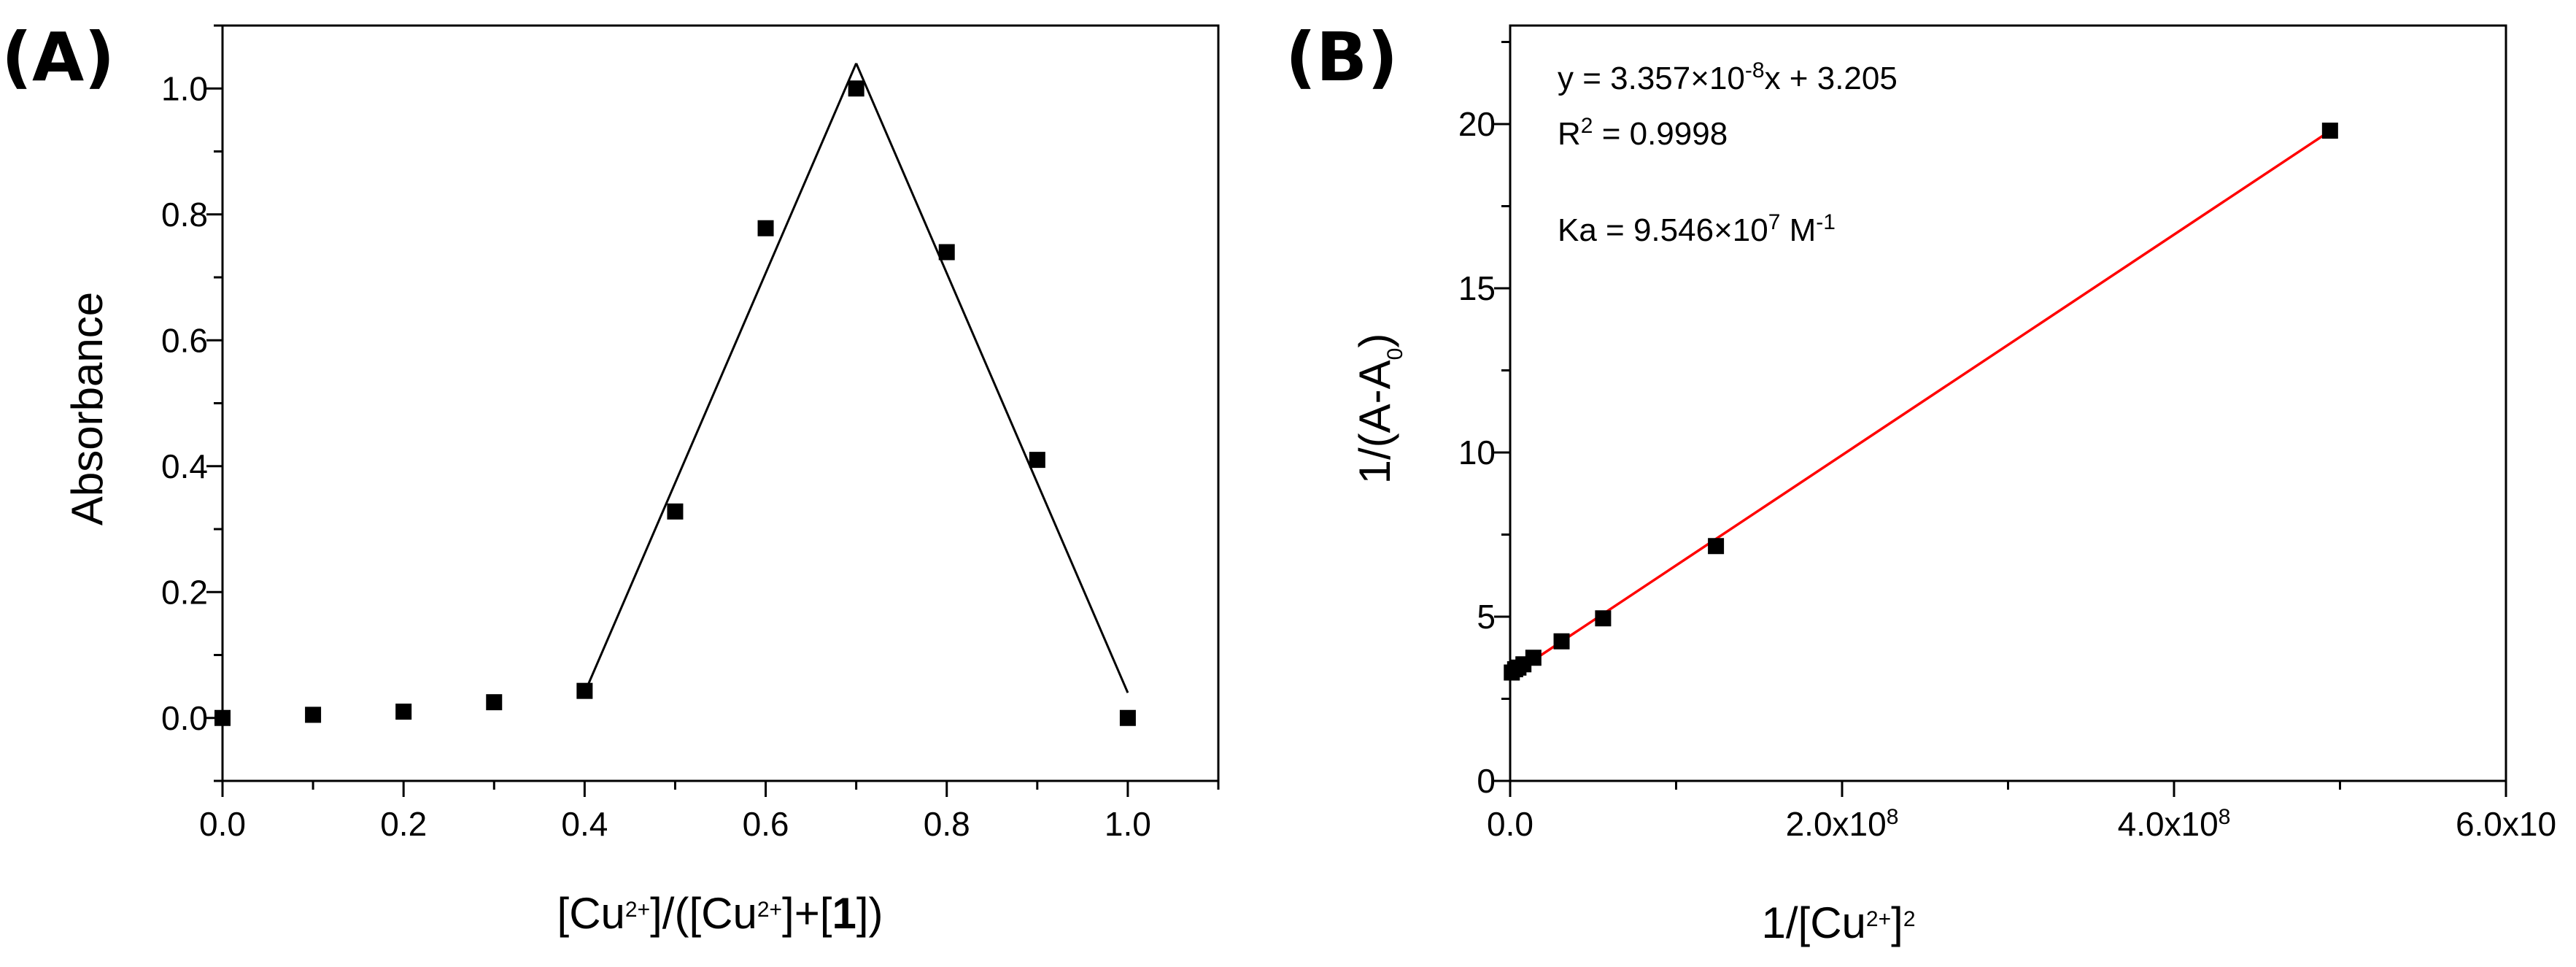  Describe the element at coordinates (1831, 79) in the screenshot. I see `equation-part: x + 3.205` at that location.